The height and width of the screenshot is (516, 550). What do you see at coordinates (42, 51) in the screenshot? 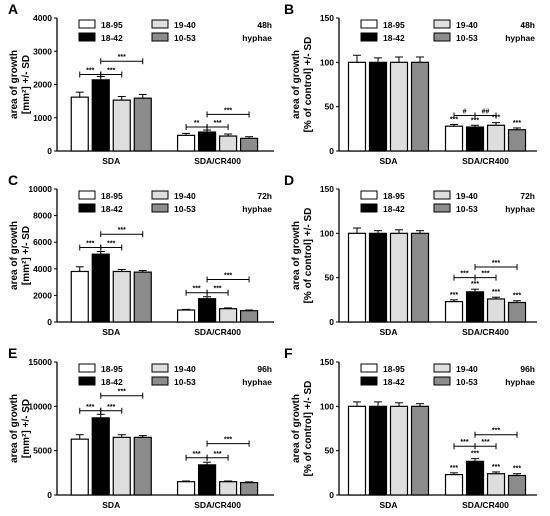
I see `y-tick-label: 3000` at bounding box center [42, 51].